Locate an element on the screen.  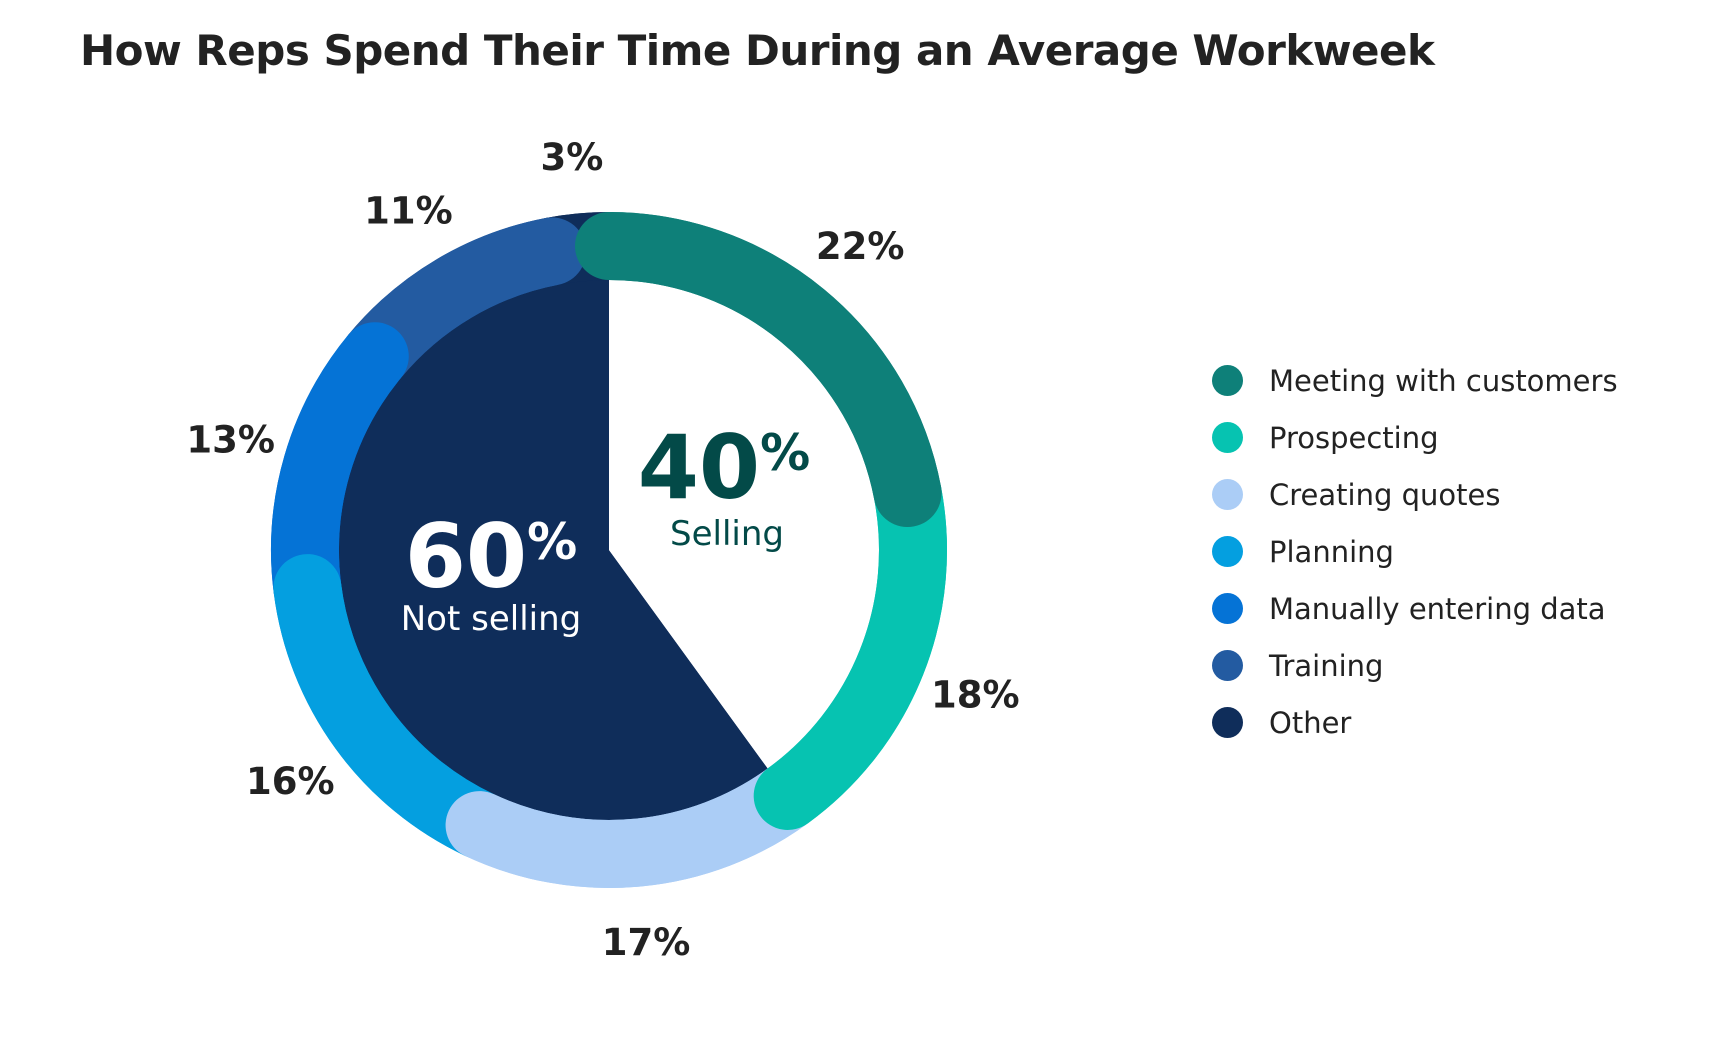
legend-label: Manually entering data is located at coordinates (1437, 608).